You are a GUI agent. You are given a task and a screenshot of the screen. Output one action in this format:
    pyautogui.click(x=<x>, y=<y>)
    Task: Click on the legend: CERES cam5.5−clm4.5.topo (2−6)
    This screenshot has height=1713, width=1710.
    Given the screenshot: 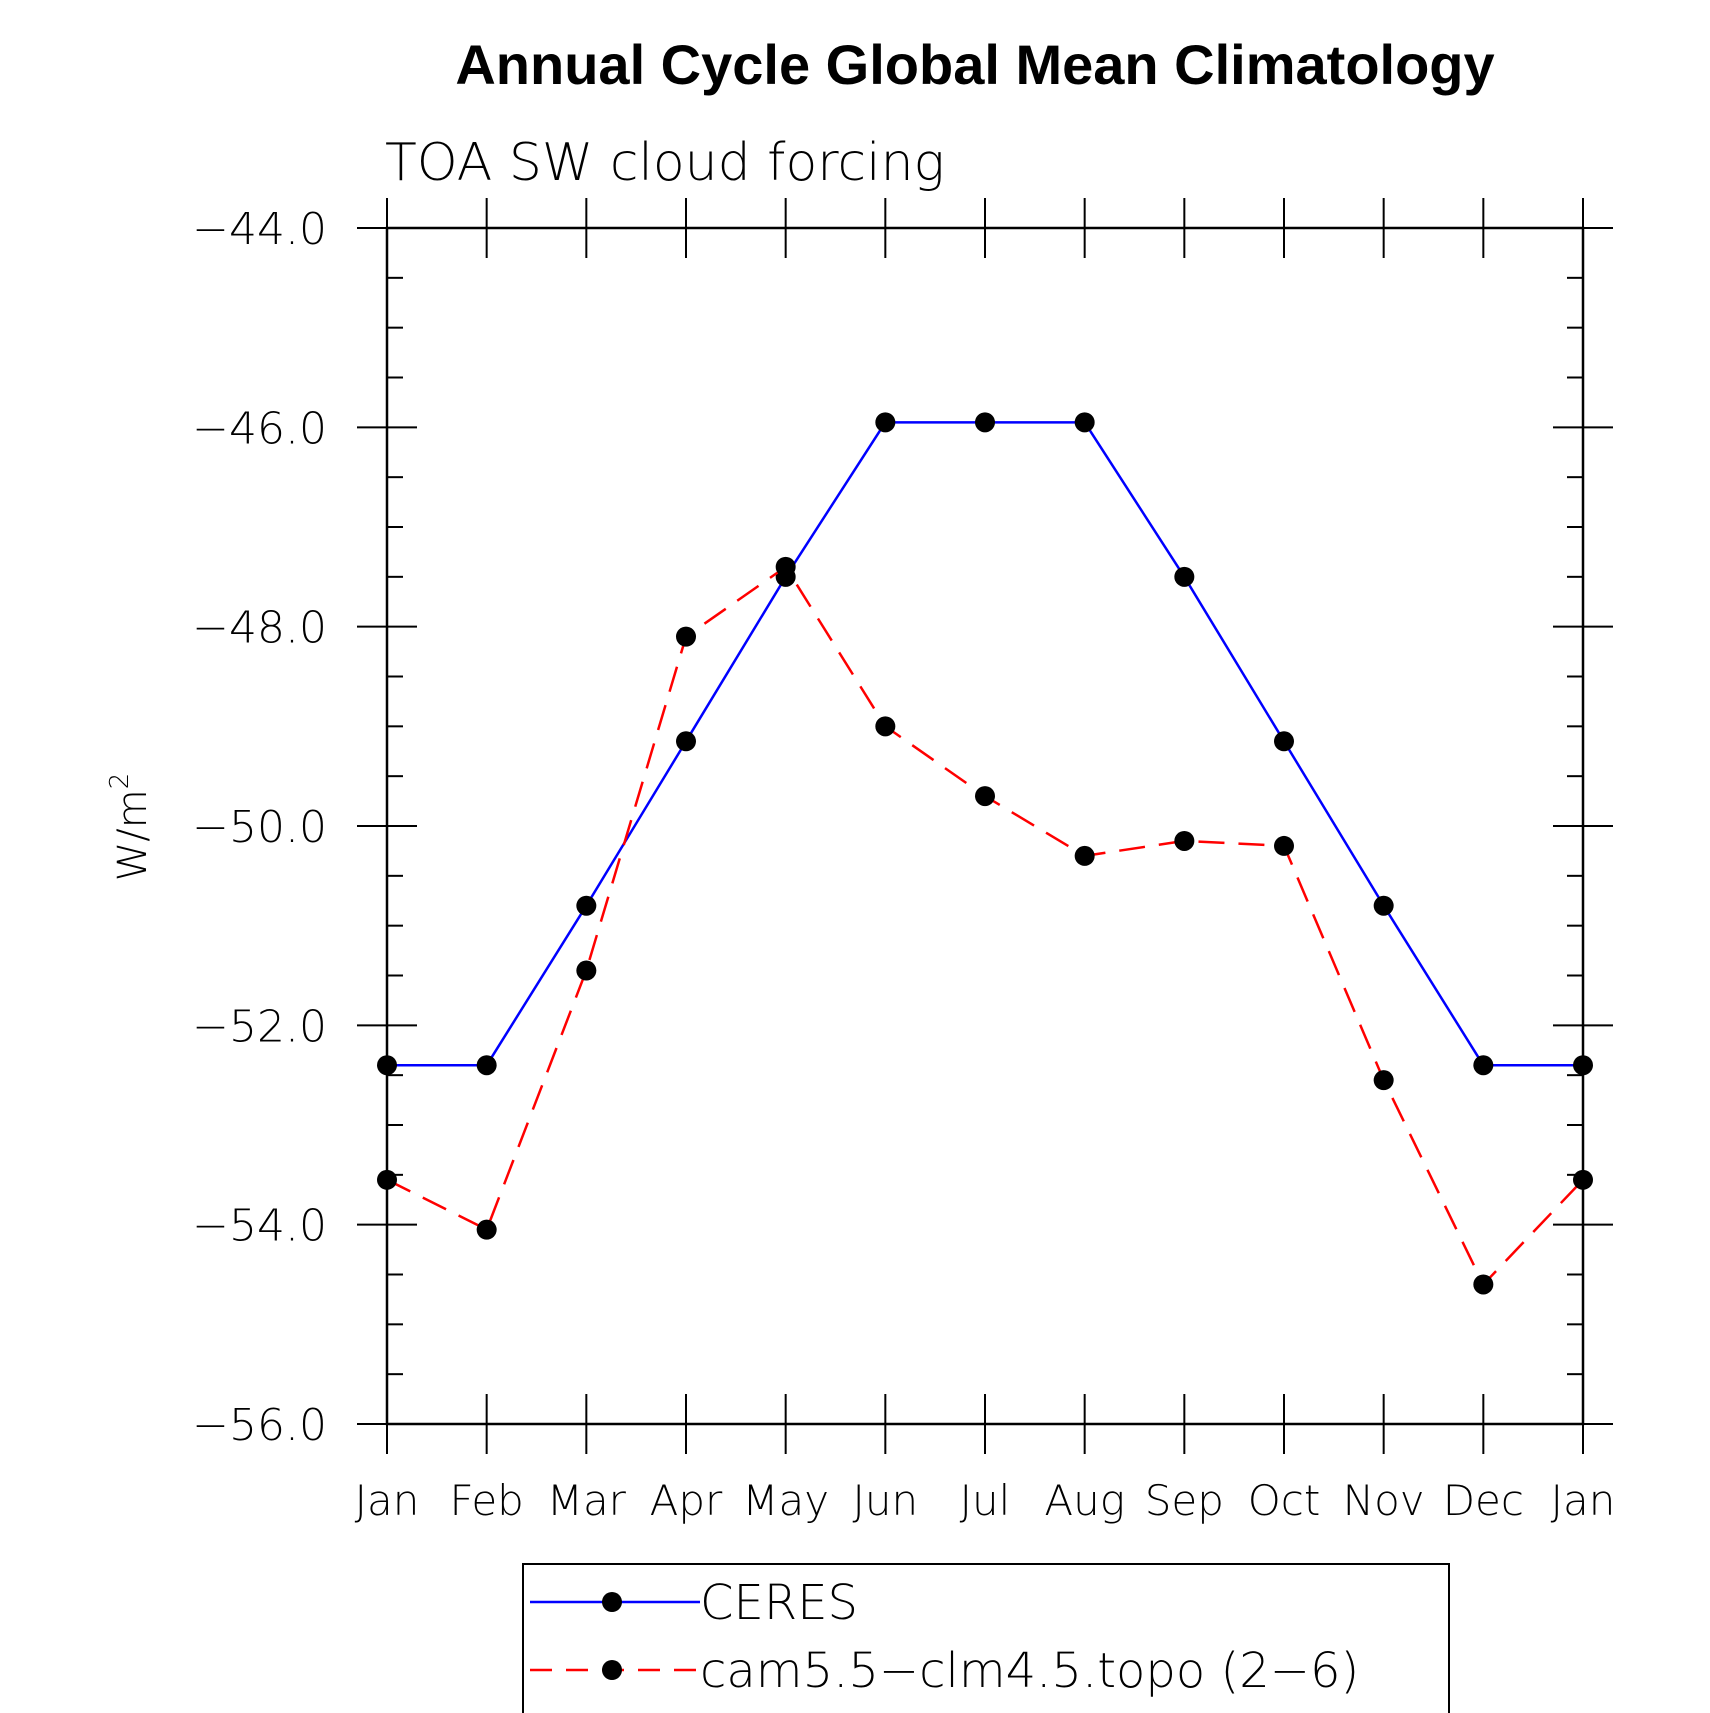 What is the action you would take?
    pyautogui.click(x=986, y=1638)
    